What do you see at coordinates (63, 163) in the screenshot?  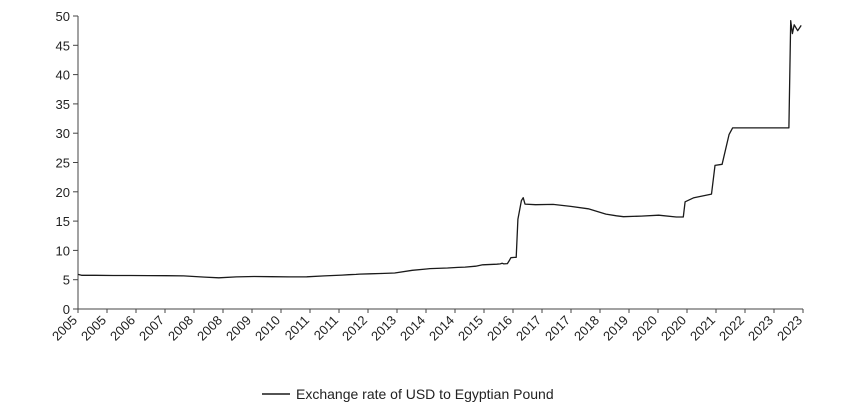 I see `y-tick-label: 25` at bounding box center [63, 163].